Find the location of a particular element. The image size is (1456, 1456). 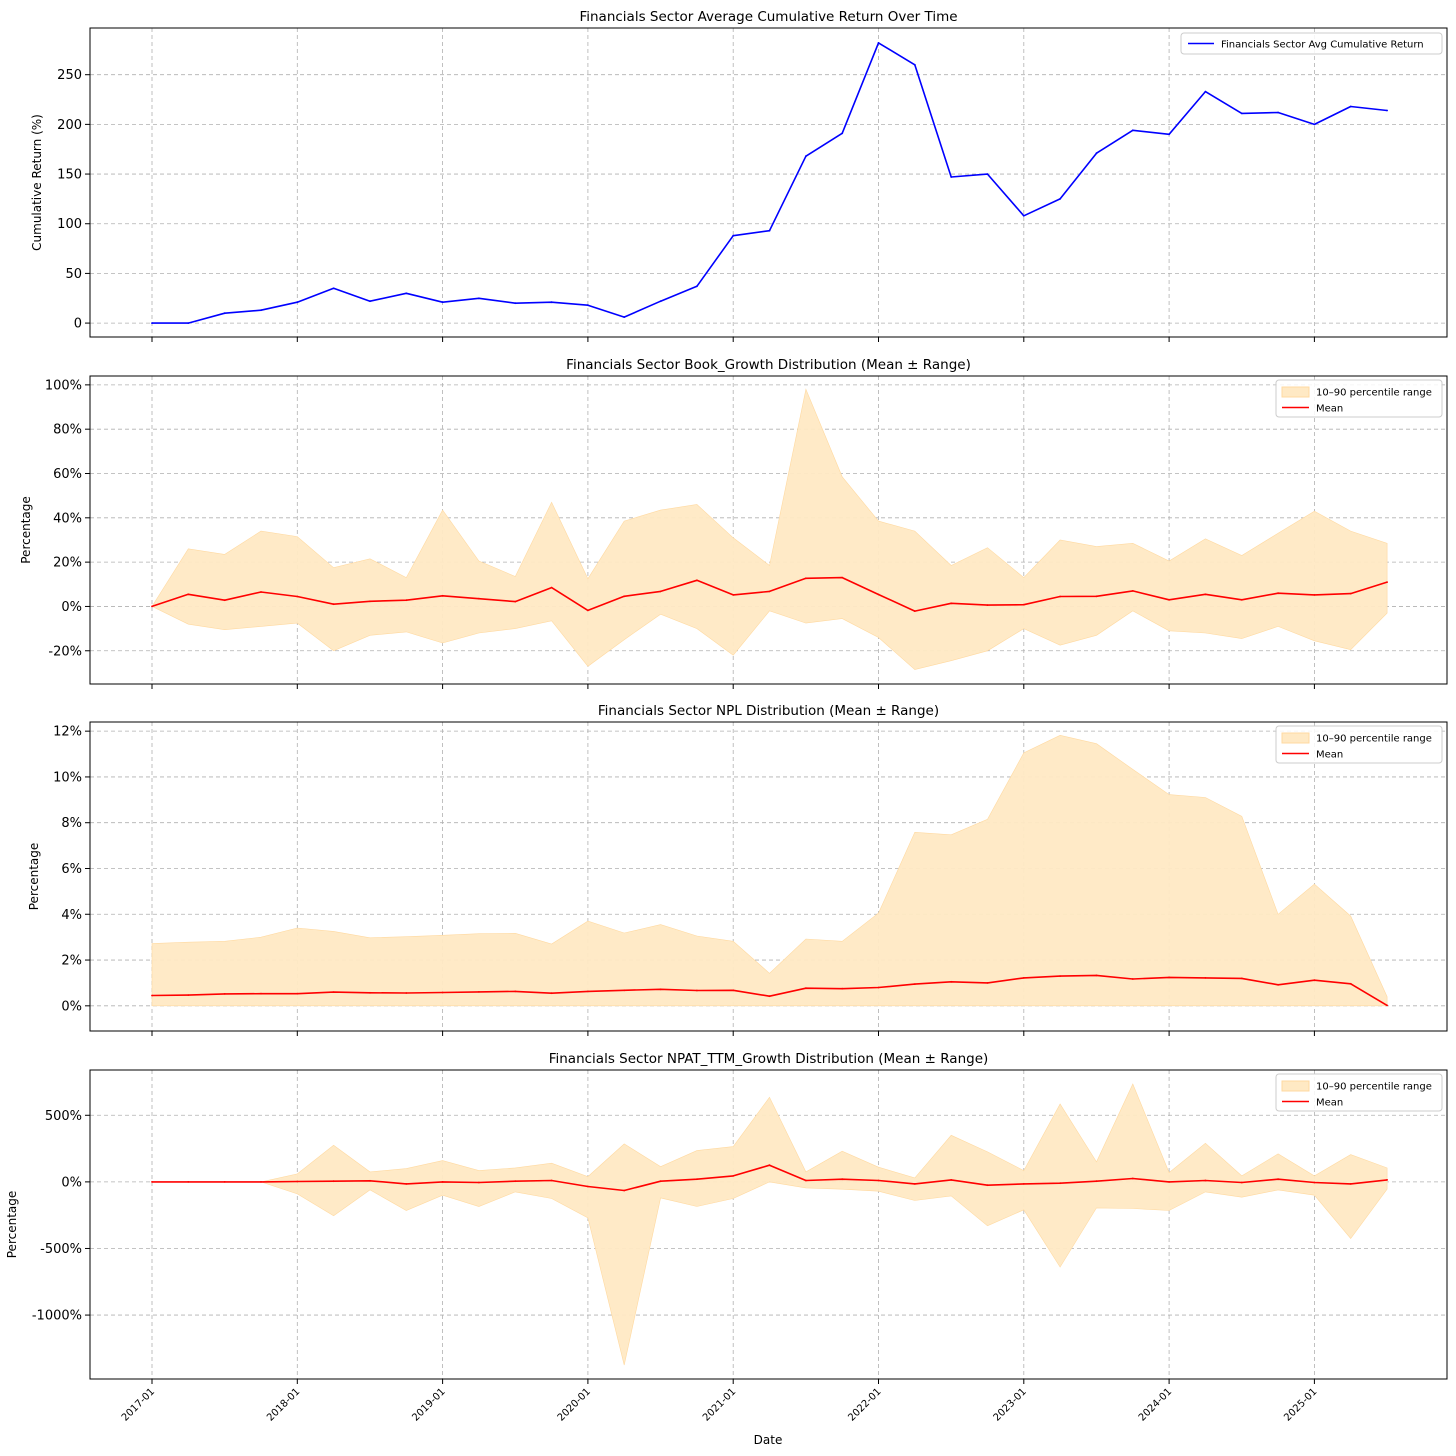

legend-entry-label: Financials Sector Avg Cumulative Return is located at coordinates (1322, 45).